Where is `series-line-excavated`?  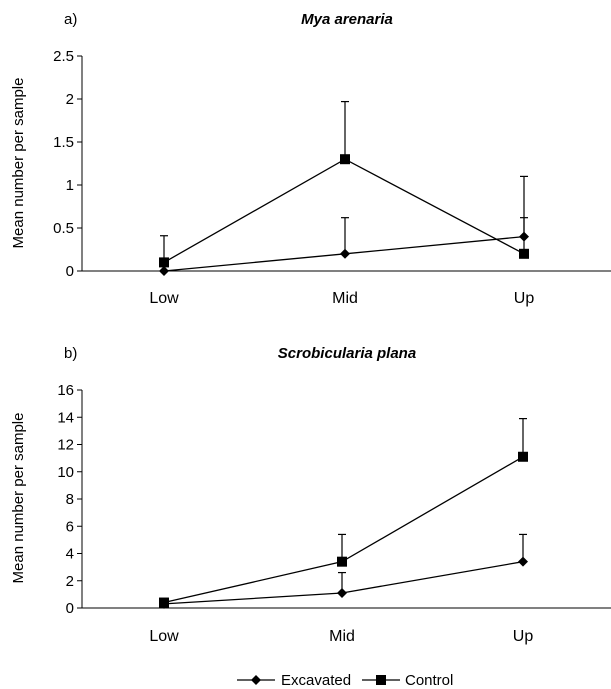
series-line-excavated is located at coordinates (343, 583).